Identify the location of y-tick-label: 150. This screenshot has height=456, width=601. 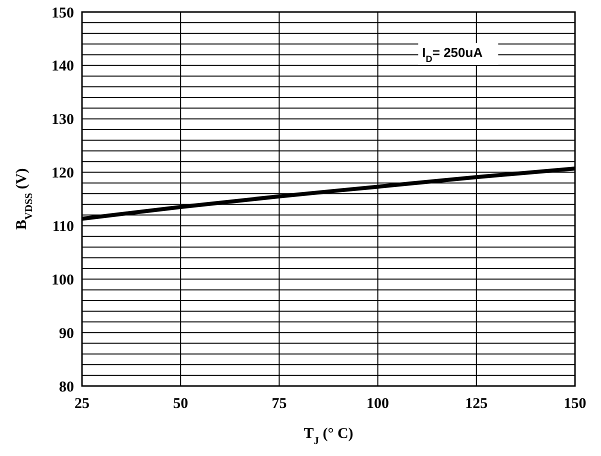
(63, 13).